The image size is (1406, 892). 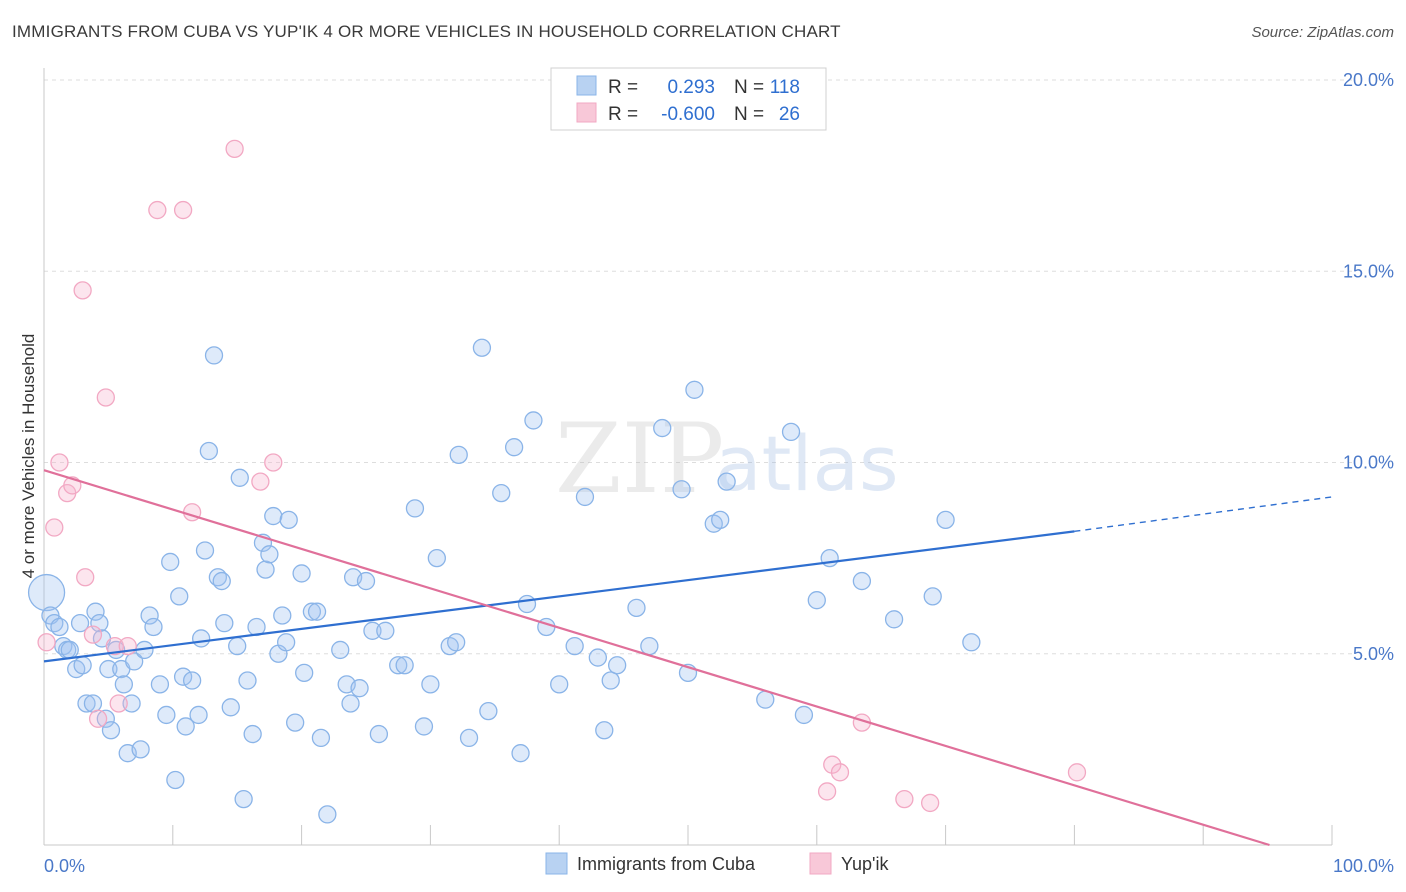 I want to click on watermark-zip: ZIP, so click(x=639, y=459).